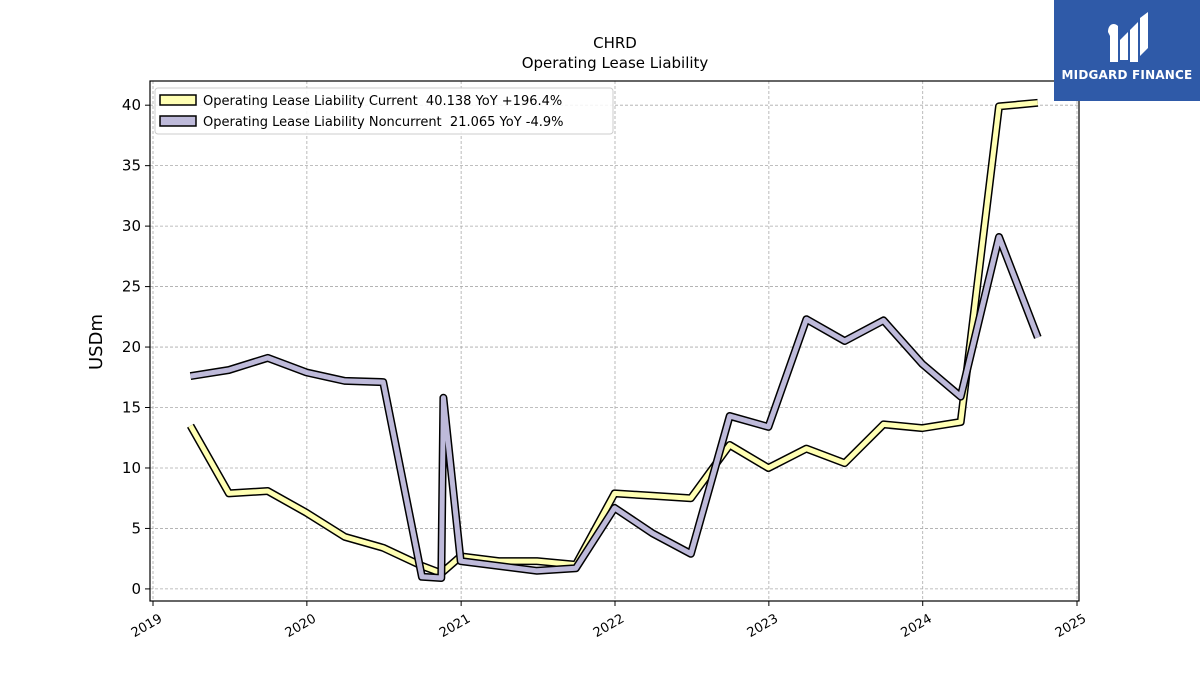 The image size is (1200, 675). What do you see at coordinates (131, 347) in the screenshot?
I see `y-tick-label: 20` at bounding box center [131, 347].